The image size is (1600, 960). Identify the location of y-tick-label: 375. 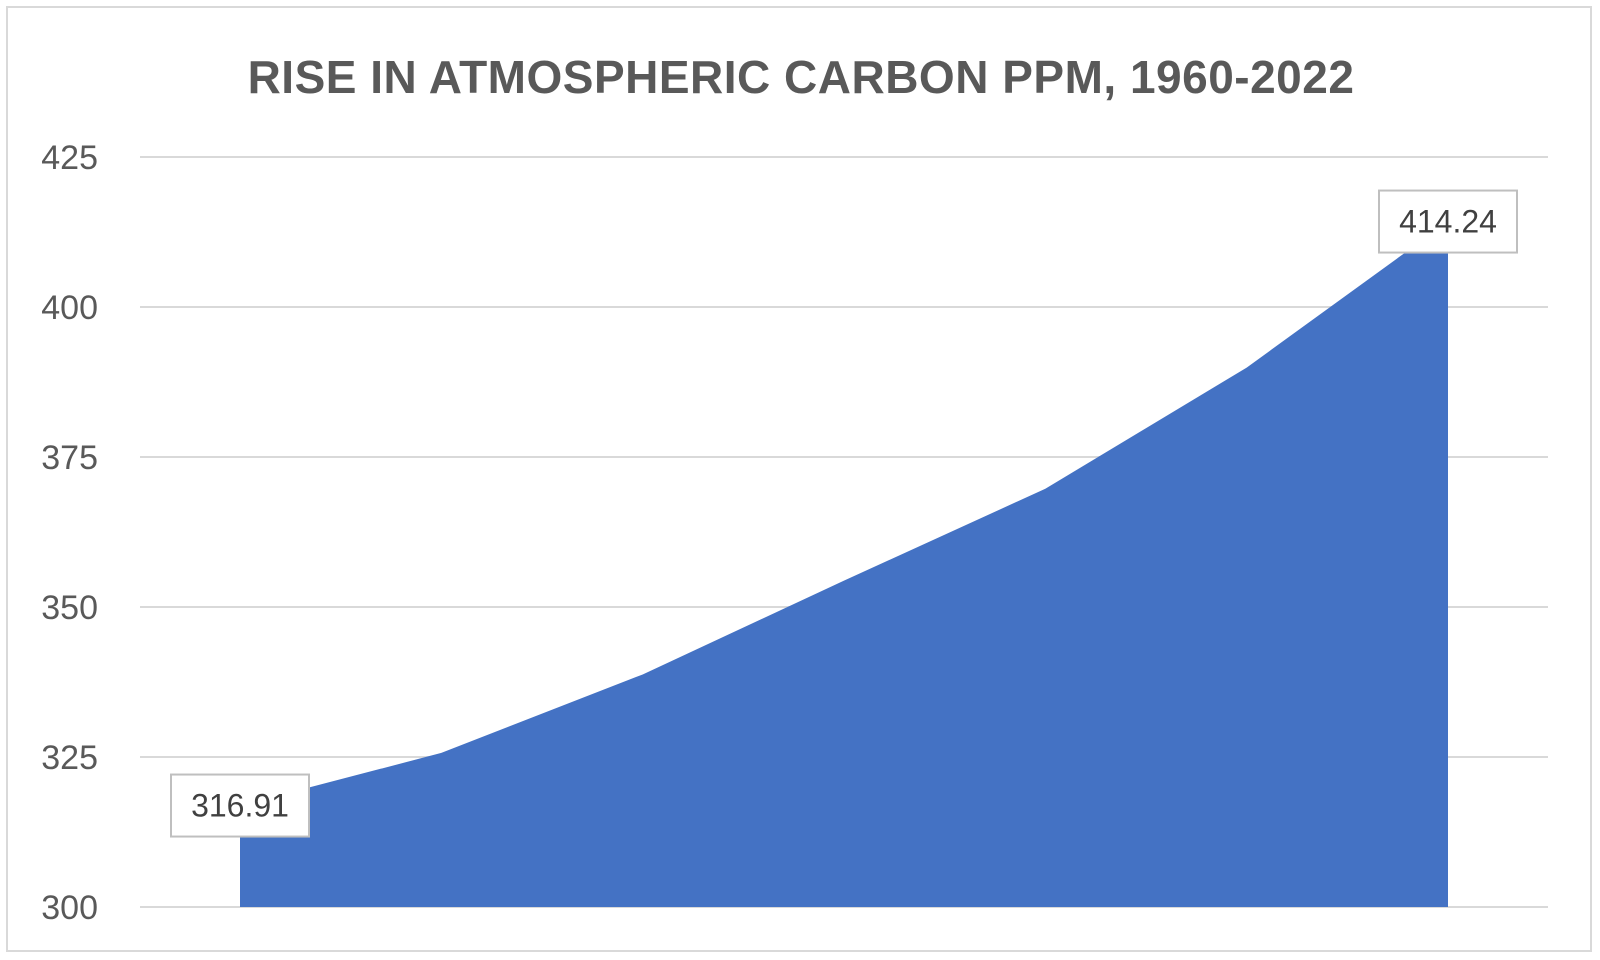
(69, 458).